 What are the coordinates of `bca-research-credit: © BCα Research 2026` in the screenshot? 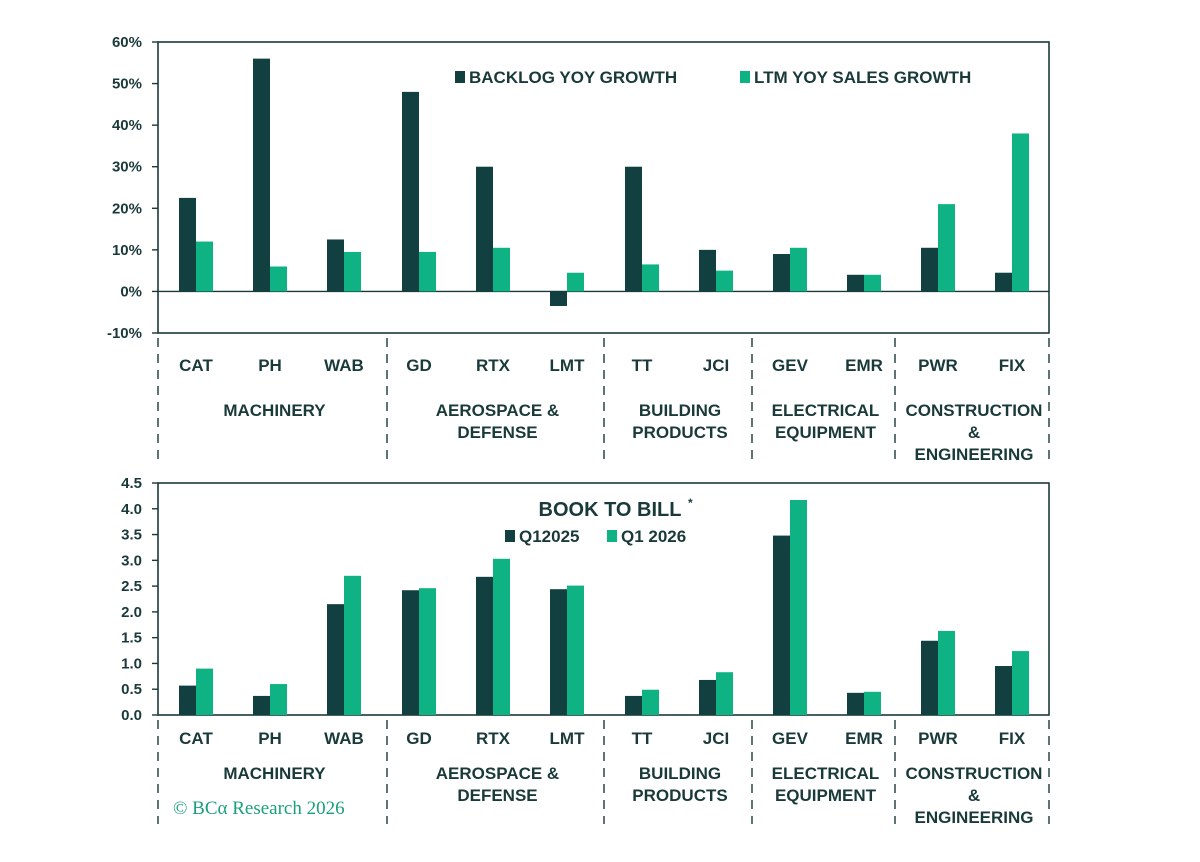 It's located at (259, 808).